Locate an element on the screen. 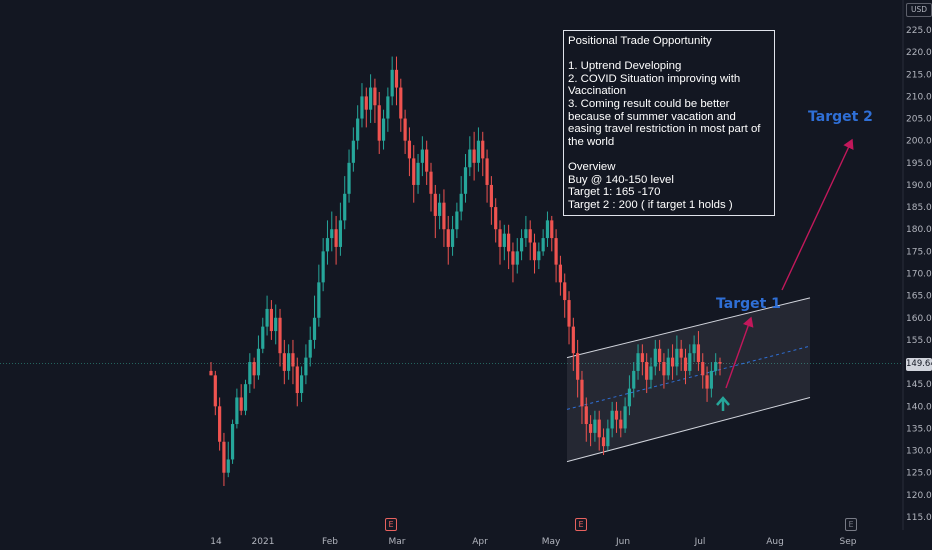  channel-upper-line is located at coordinates (688, 328).